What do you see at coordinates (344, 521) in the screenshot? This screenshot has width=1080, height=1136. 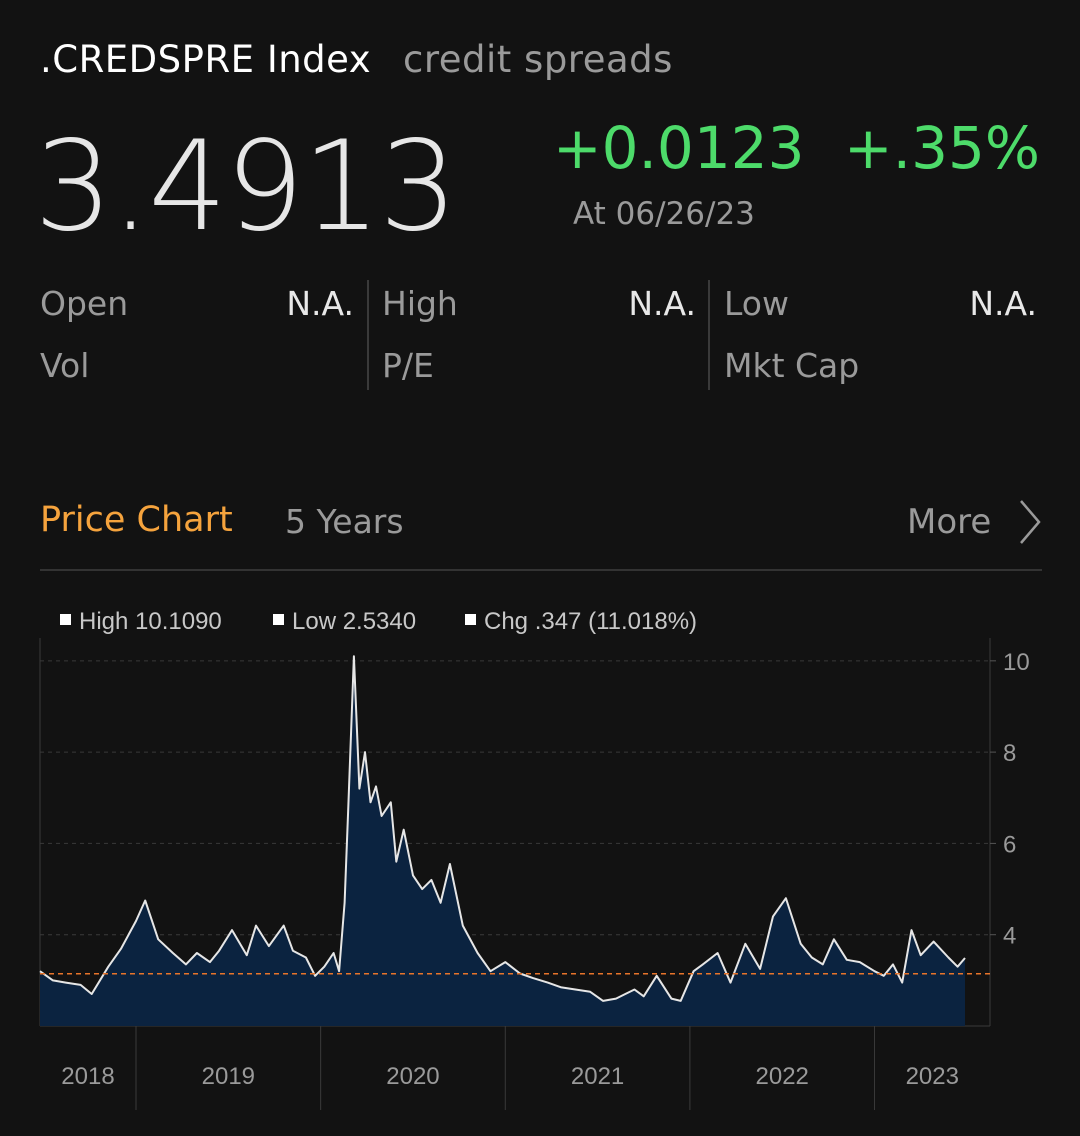 I see `chart-range-selector: 5 Years` at bounding box center [344, 521].